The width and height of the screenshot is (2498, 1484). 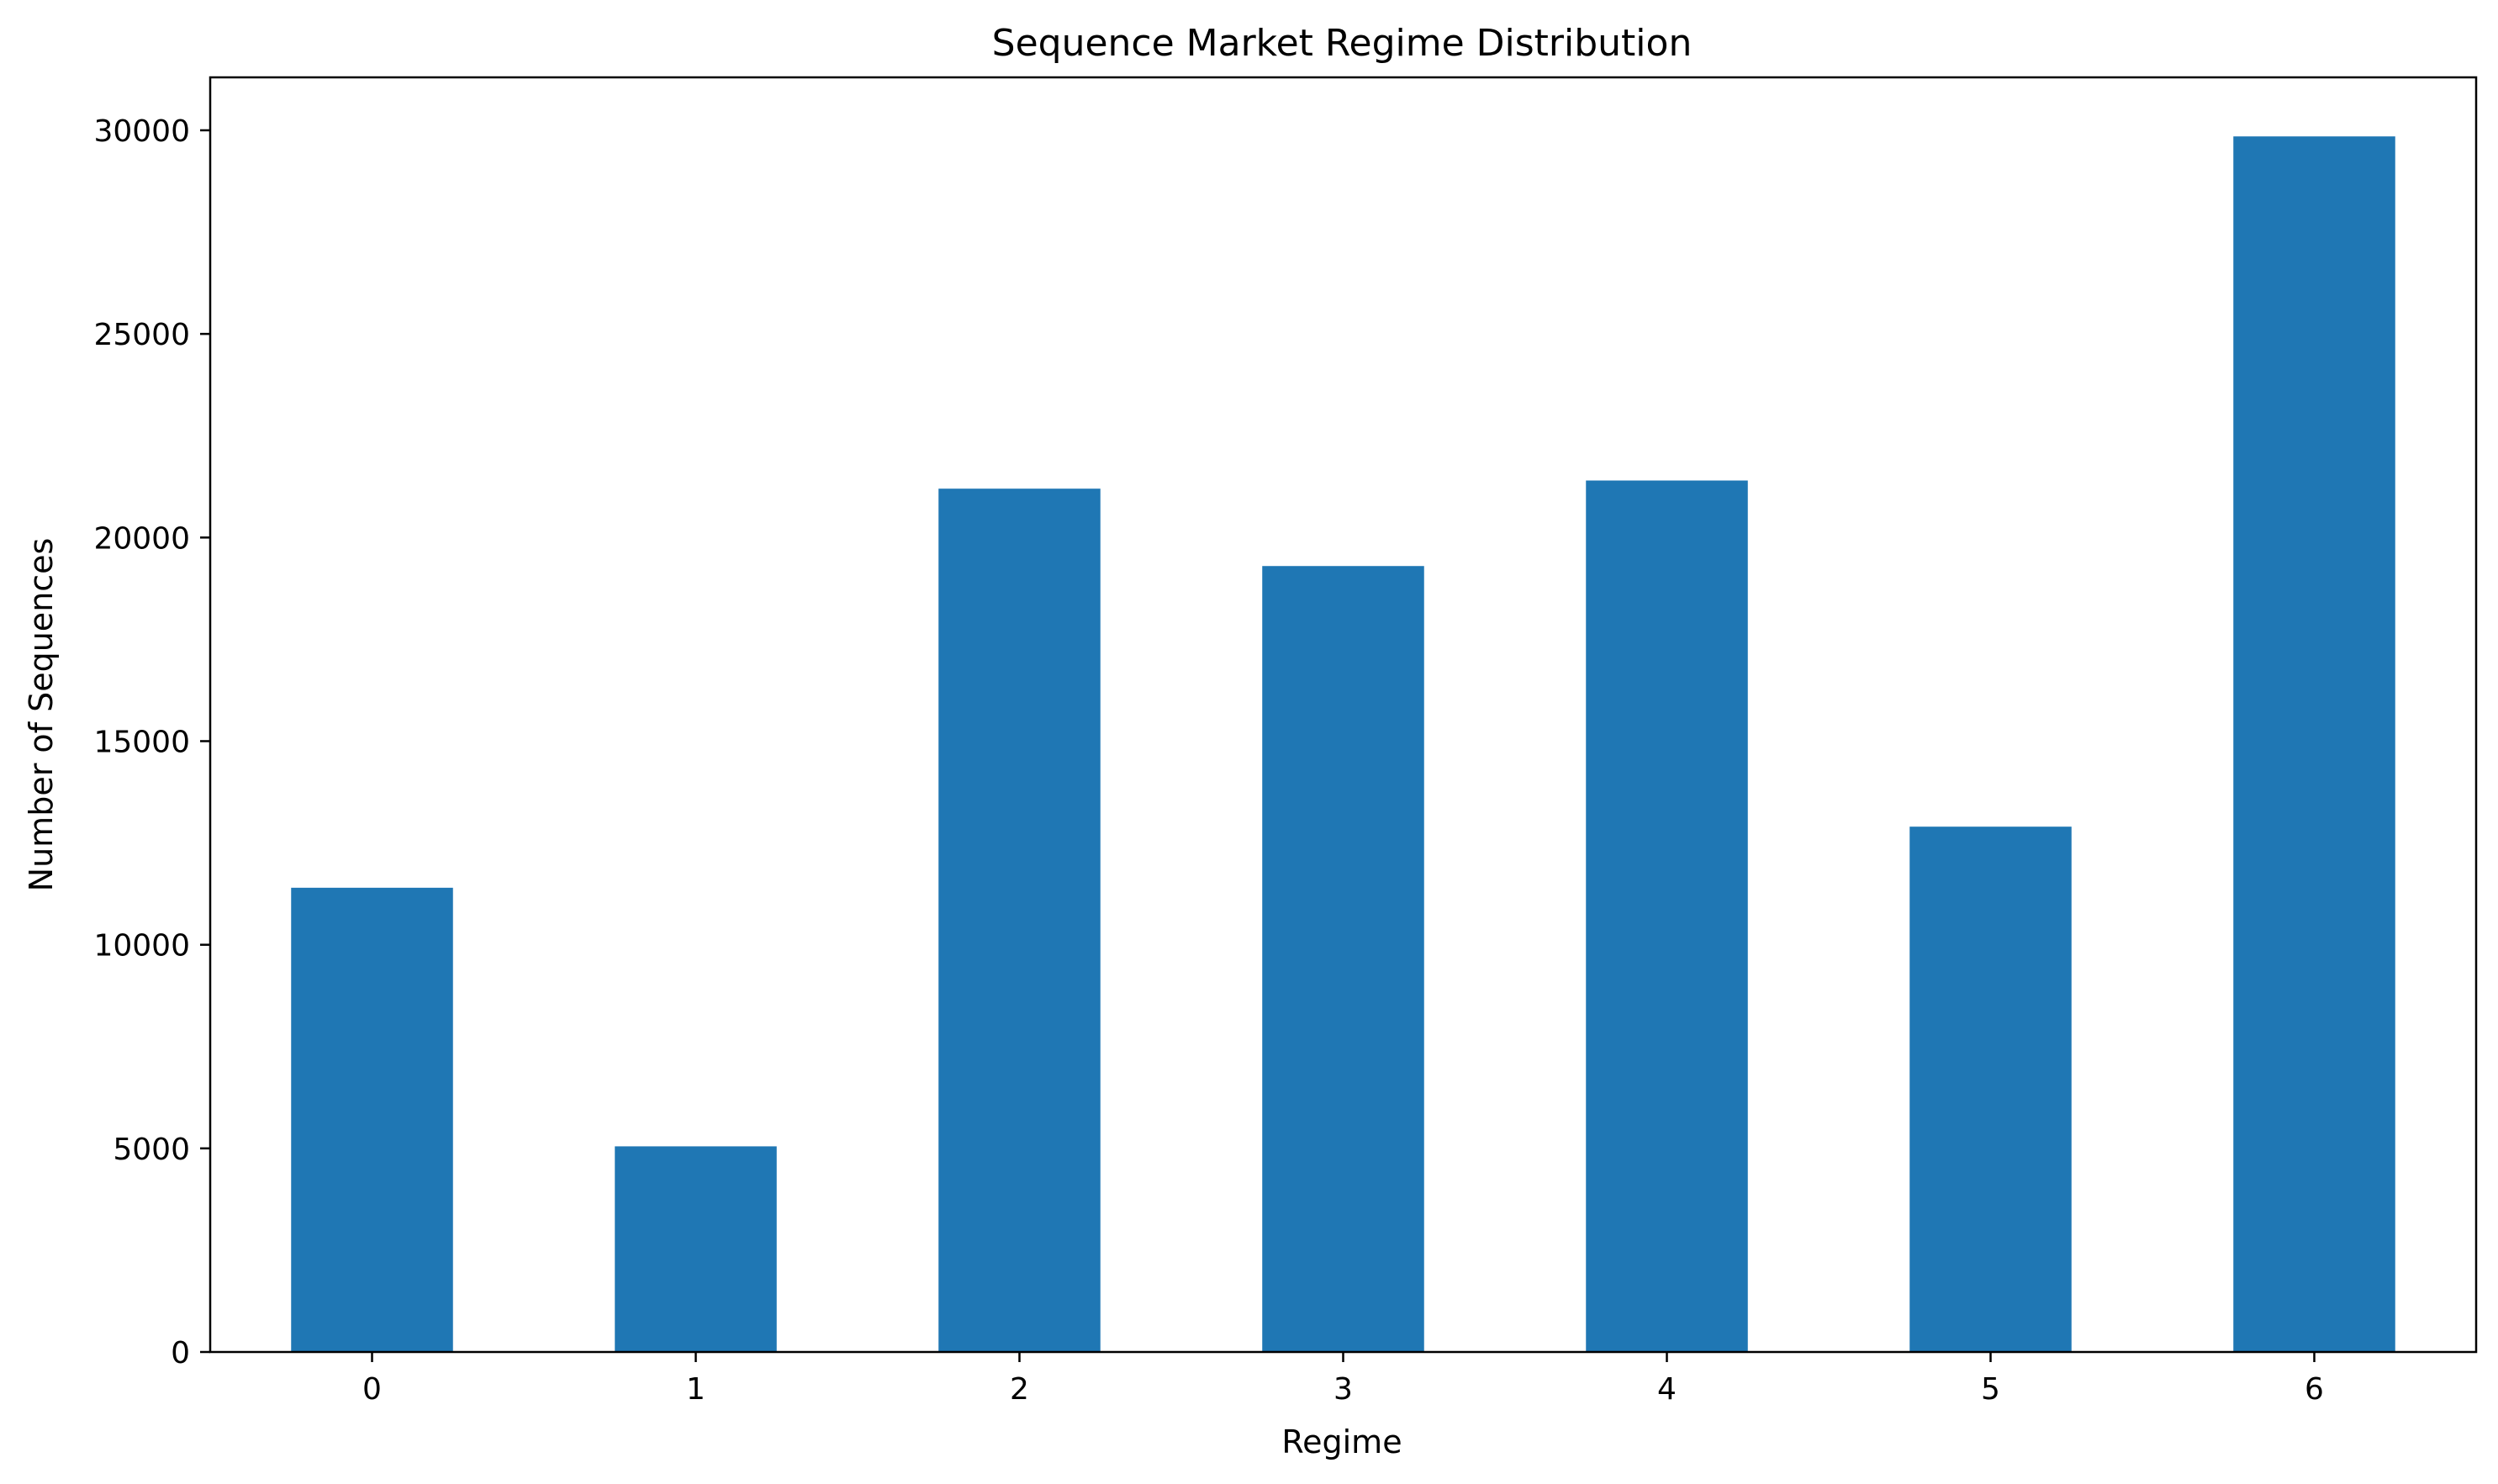 What do you see at coordinates (1341, 1441) in the screenshot?
I see `x-axis-label: Regime` at bounding box center [1341, 1441].